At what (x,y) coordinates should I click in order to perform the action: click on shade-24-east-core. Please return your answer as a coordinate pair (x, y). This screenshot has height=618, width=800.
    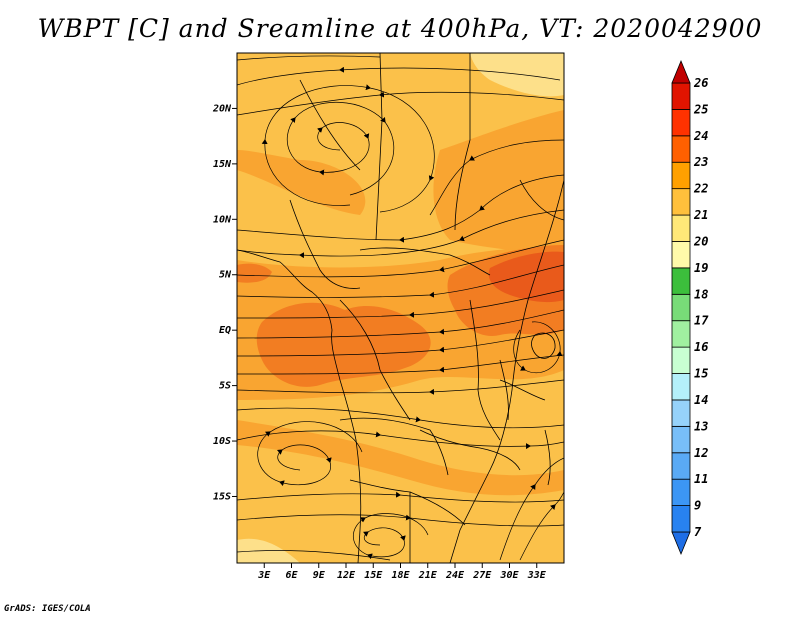
    Looking at the image, I should click on (526, 277).